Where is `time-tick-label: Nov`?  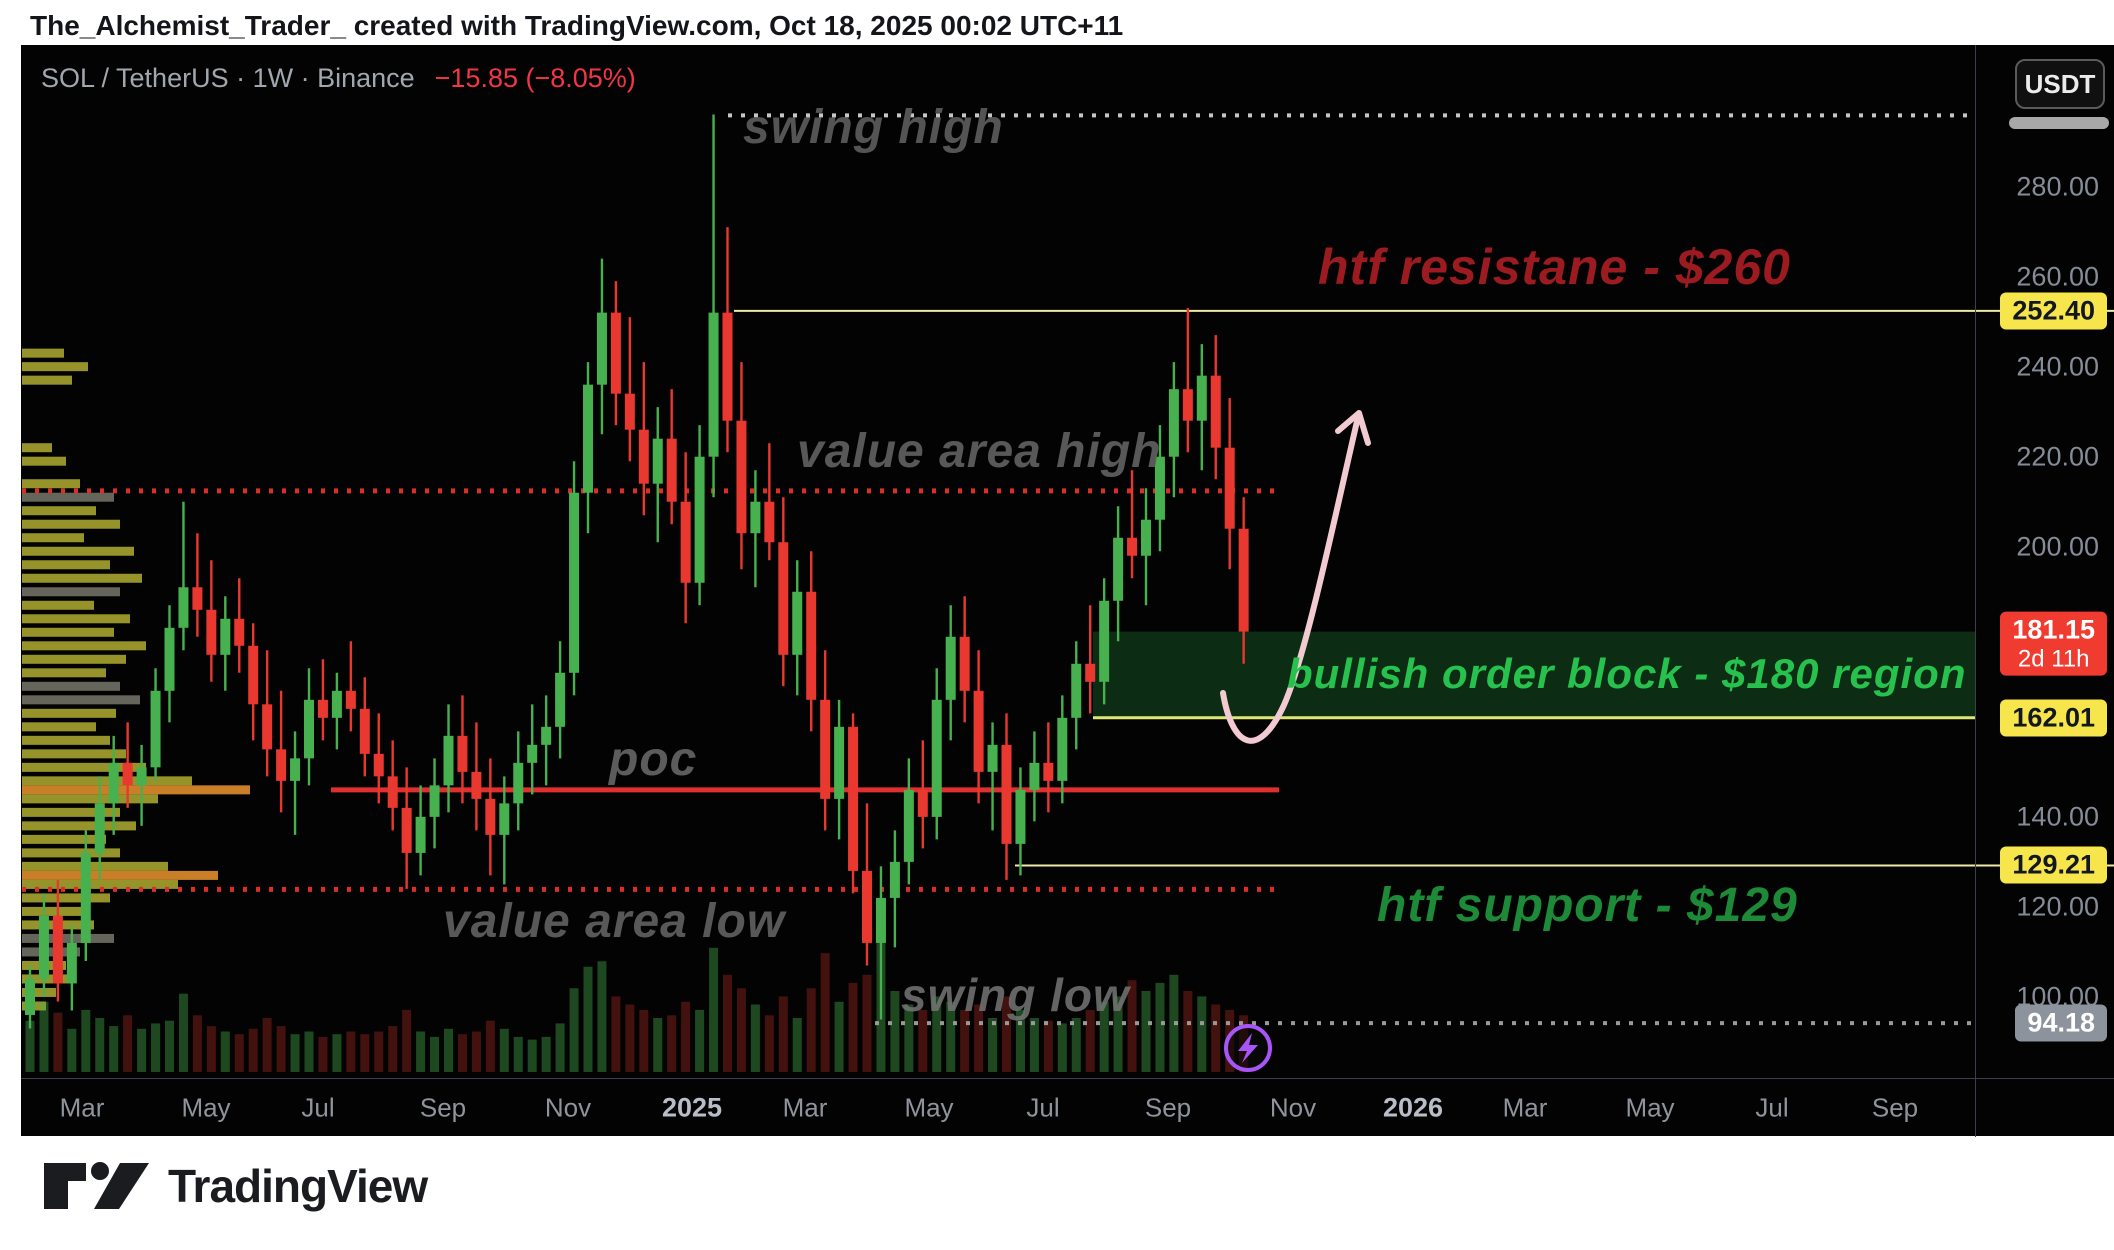
time-tick-label: Nov is located at coordinates (568, 1107).